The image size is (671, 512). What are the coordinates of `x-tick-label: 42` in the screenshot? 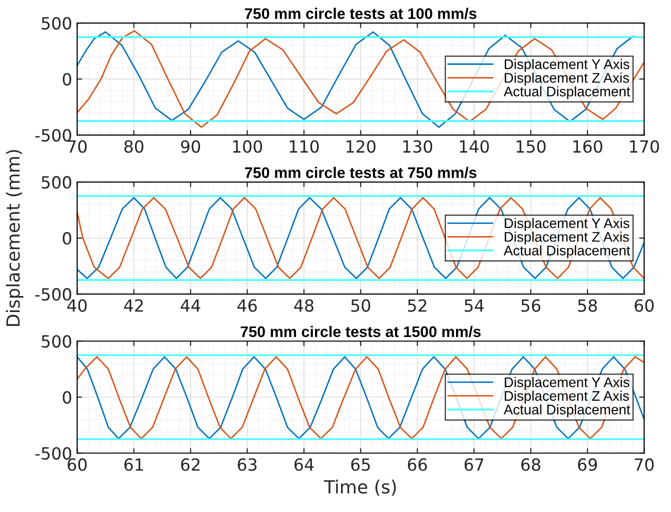 It's located at (133, 305).